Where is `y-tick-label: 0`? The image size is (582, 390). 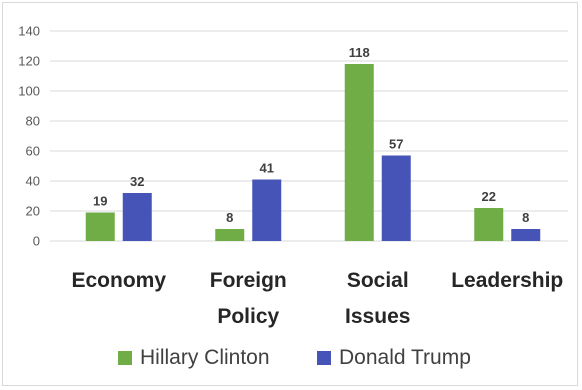
y-tick-label: 0 is located at coordinates (36, 241).